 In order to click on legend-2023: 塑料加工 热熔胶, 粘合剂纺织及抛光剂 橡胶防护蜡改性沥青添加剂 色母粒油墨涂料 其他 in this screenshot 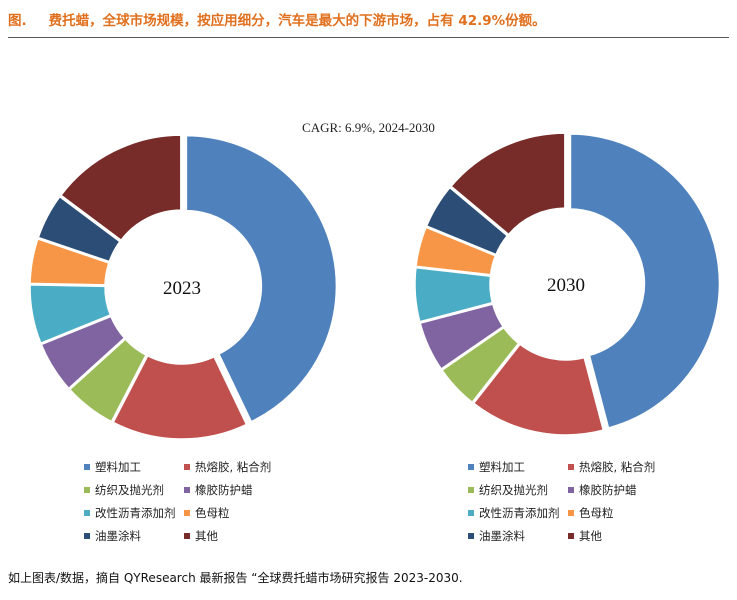, I will do `click(194, 501)`.